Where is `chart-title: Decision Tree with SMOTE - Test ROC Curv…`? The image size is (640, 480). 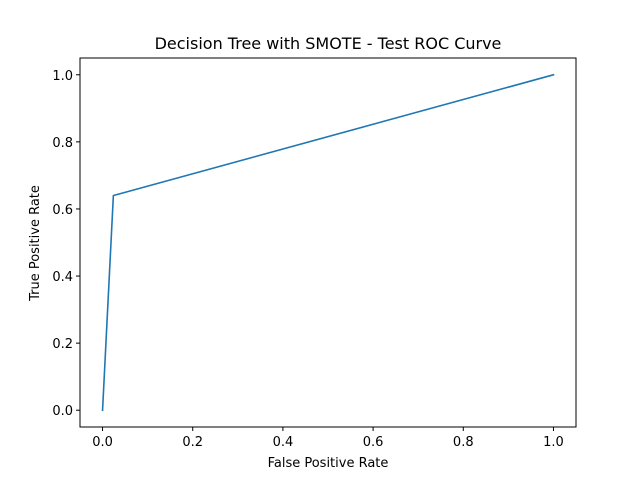 chart-title: Decision Tree with SMOTE - Test ROC Curv… is located at coordinates (328, 43).